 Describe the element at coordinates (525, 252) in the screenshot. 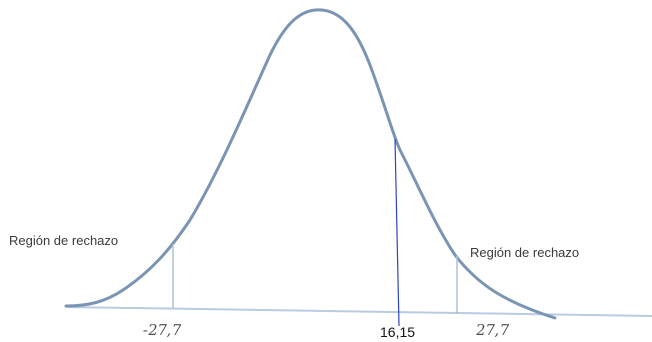

I see `right-rejection-region-label: Región de rechazo` at that location.